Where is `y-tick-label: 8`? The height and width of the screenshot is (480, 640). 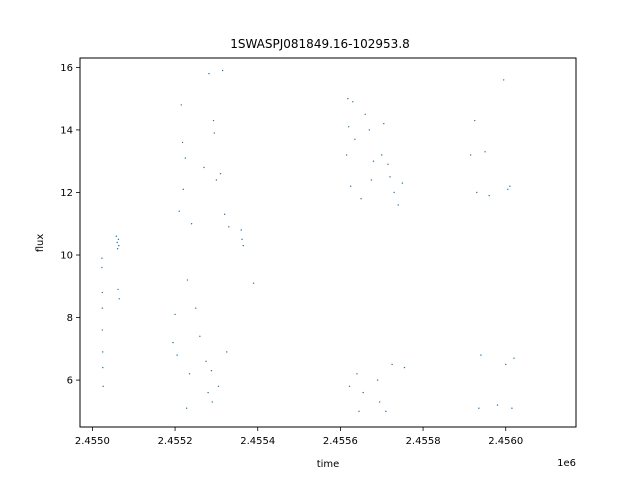 y-tick-label: 8 is located at coordinates (70, 318).